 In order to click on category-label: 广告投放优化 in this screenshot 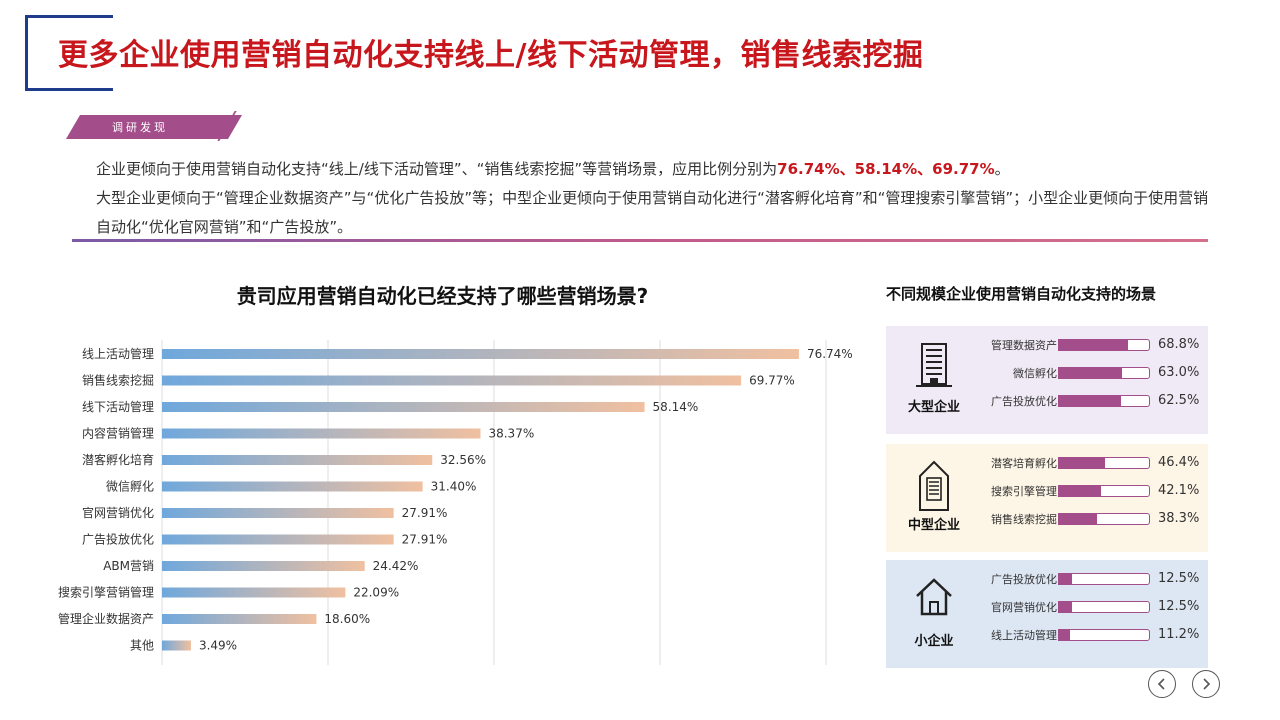, I will do `click(118, 539)`.